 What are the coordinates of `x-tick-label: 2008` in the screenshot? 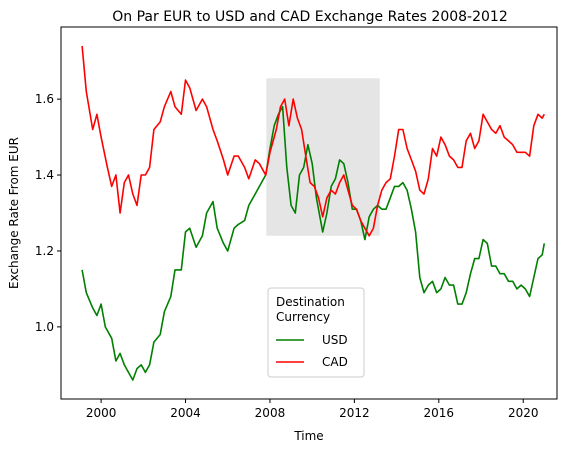 It's located at (270, 413).